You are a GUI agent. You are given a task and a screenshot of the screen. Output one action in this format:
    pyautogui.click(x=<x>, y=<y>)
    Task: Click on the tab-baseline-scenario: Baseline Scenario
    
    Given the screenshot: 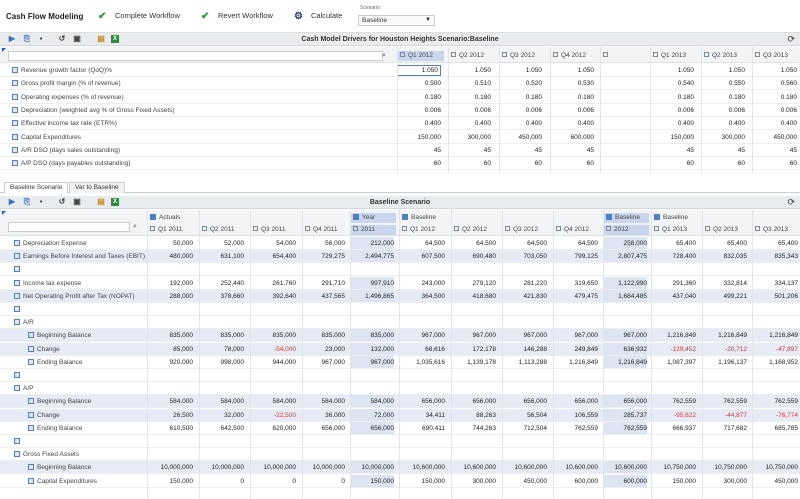 What is the action you would take?
    pyautogui.click(x=36, y=187)
    